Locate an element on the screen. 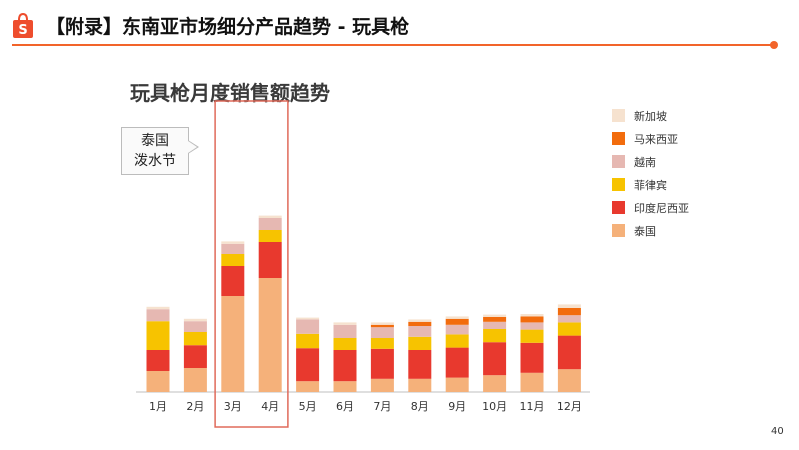 The height and width of the screenshot is (450, 799). x-tick-label-3: 4月 is located at coordinates (270, 406).